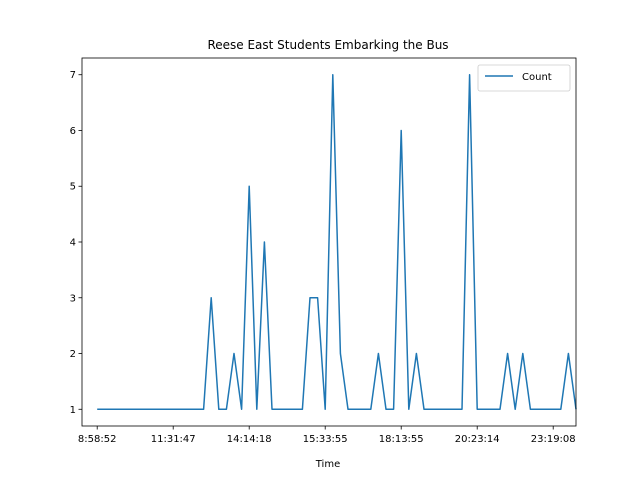 This screenshot has width=640, height=480. I want to click on x-axis-label: Time, so click(327, 464).